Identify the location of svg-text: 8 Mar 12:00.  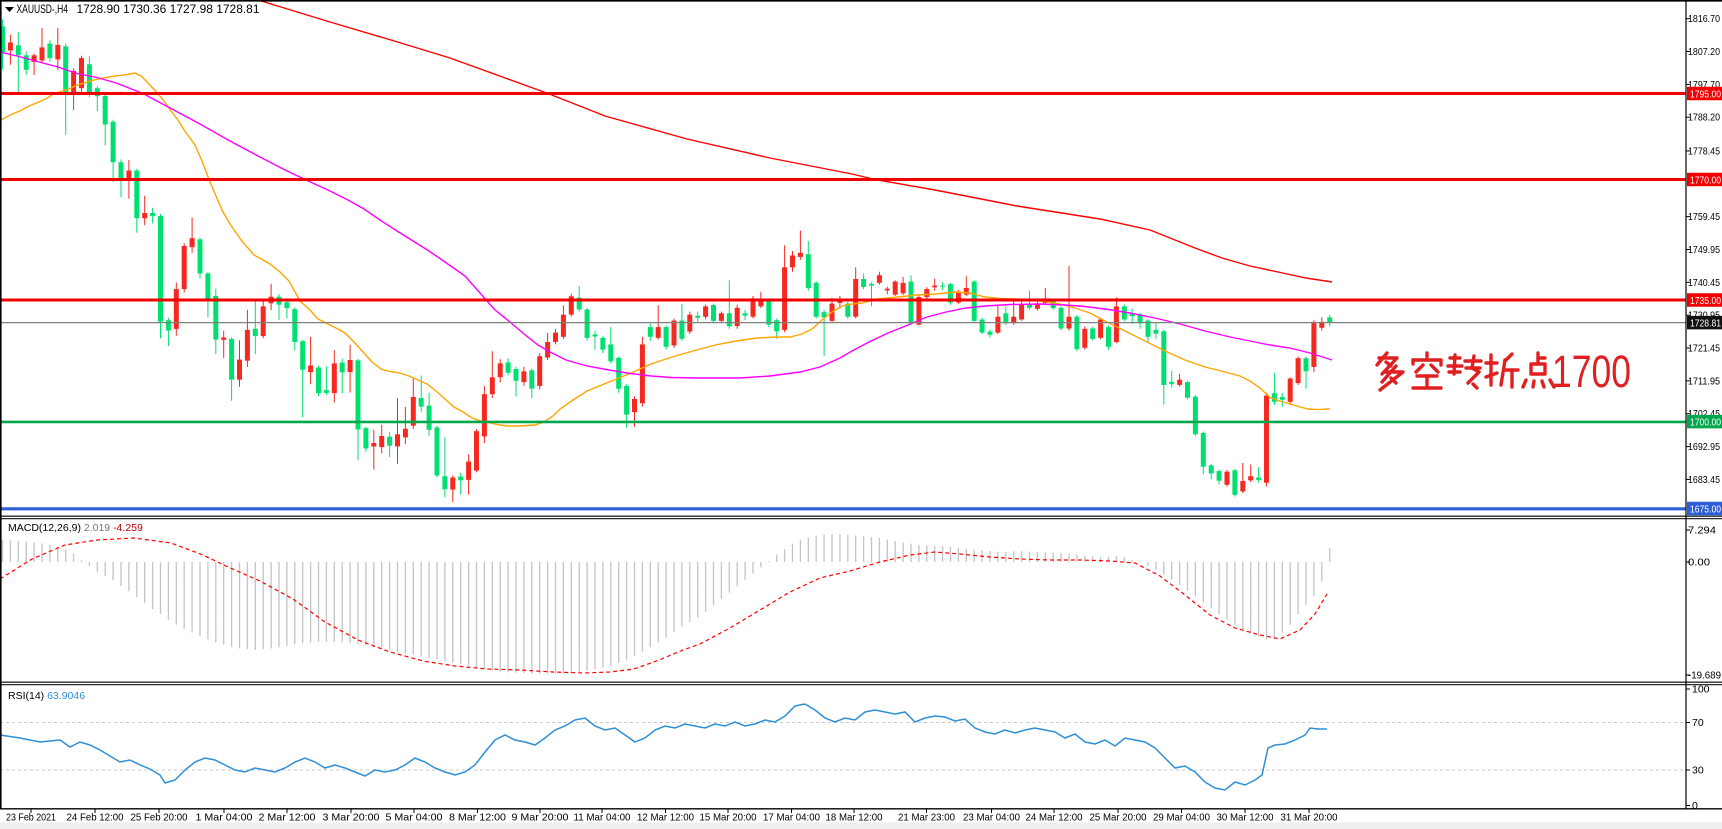
(477, 818).